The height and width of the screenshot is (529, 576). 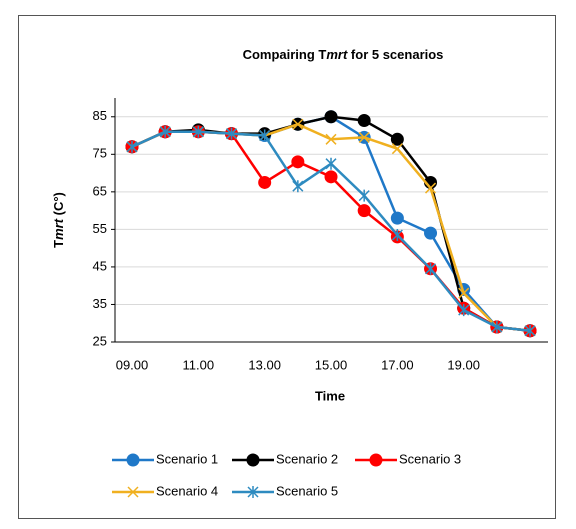 I want to click on y-tick-label: 85, so click(x=100, y=115).